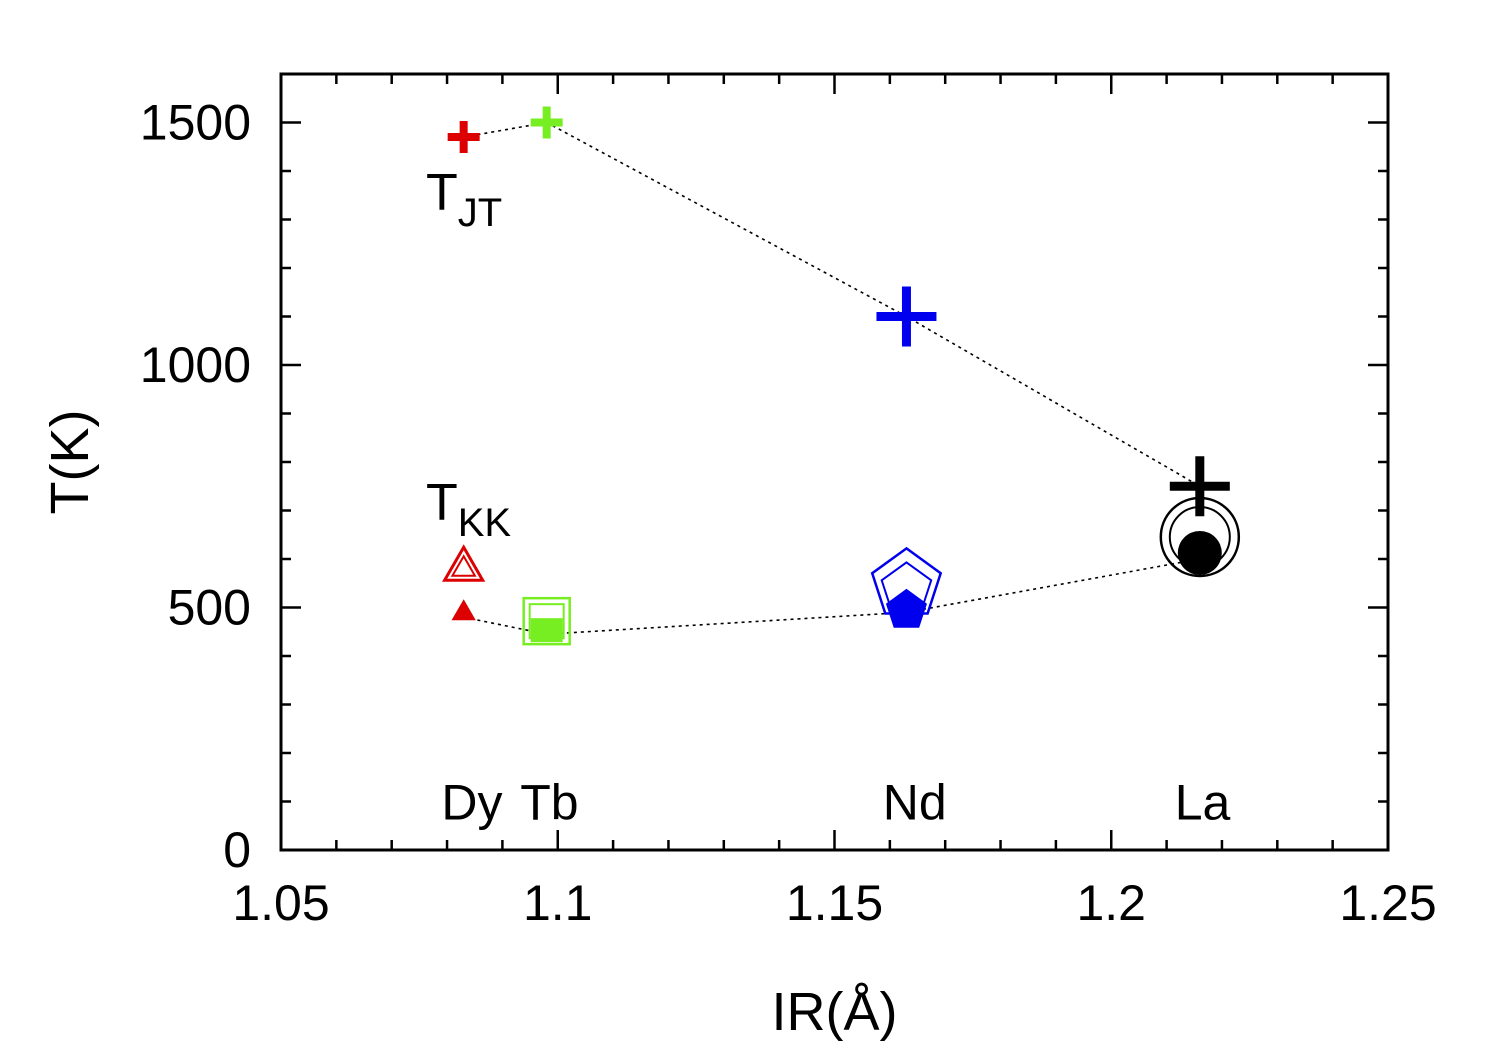  I want to click on x-tick-label: 1.15, so click(834, 903).